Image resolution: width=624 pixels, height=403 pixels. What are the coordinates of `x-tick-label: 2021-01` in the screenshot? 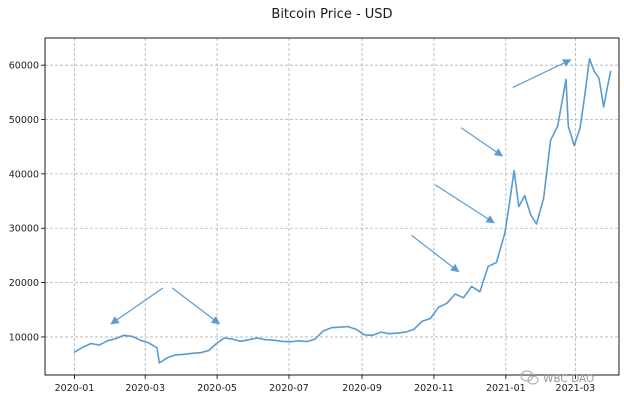 It's located at (506, 388).